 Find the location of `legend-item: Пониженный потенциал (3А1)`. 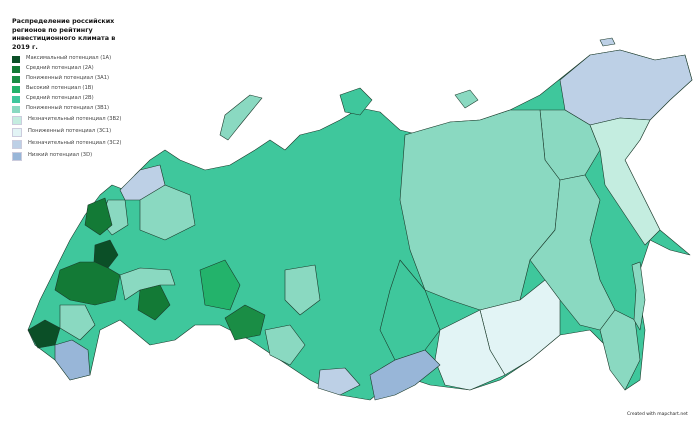

legend-item: Пониженный потенциал (3А1) is located at coordinates (71, 79).